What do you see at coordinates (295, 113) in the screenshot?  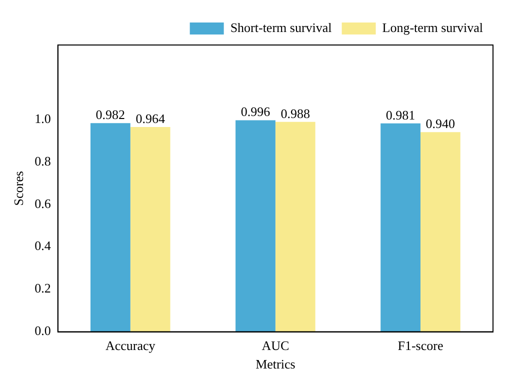 I see `data-label: 0.988` at bounding box center [295, 113].